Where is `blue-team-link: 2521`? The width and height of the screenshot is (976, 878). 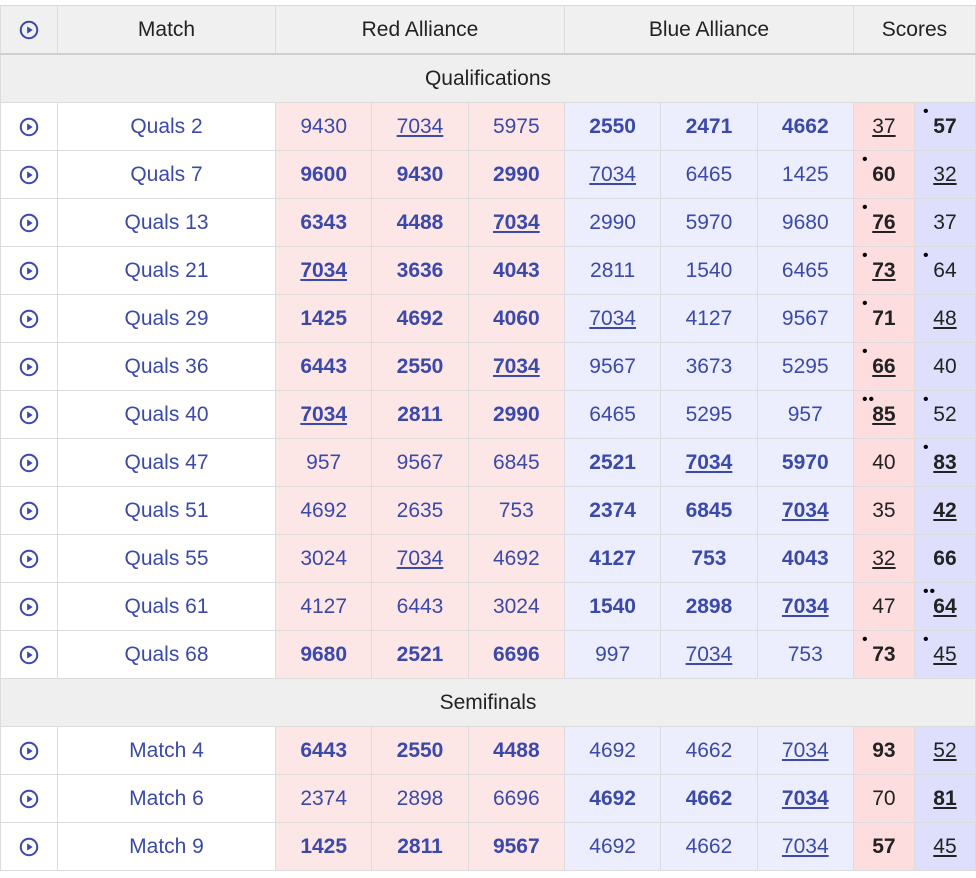
blue-team-link: 2521 is located at coordinates (612, 462).